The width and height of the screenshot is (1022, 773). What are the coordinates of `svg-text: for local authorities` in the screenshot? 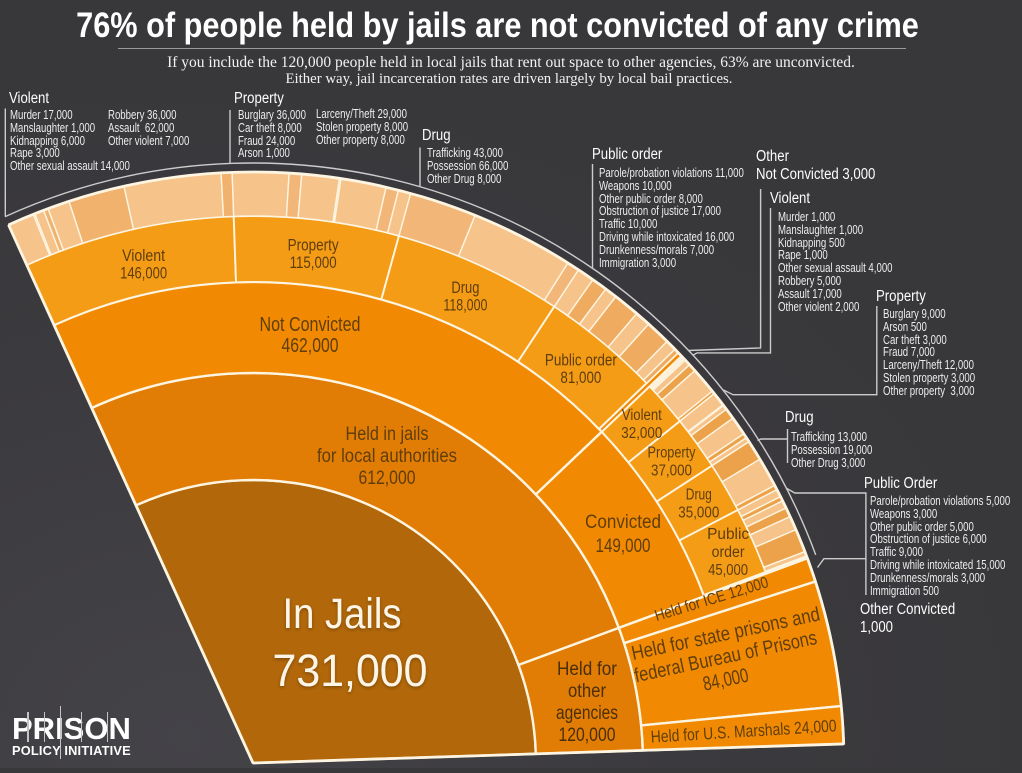 It's located at (387, 456).